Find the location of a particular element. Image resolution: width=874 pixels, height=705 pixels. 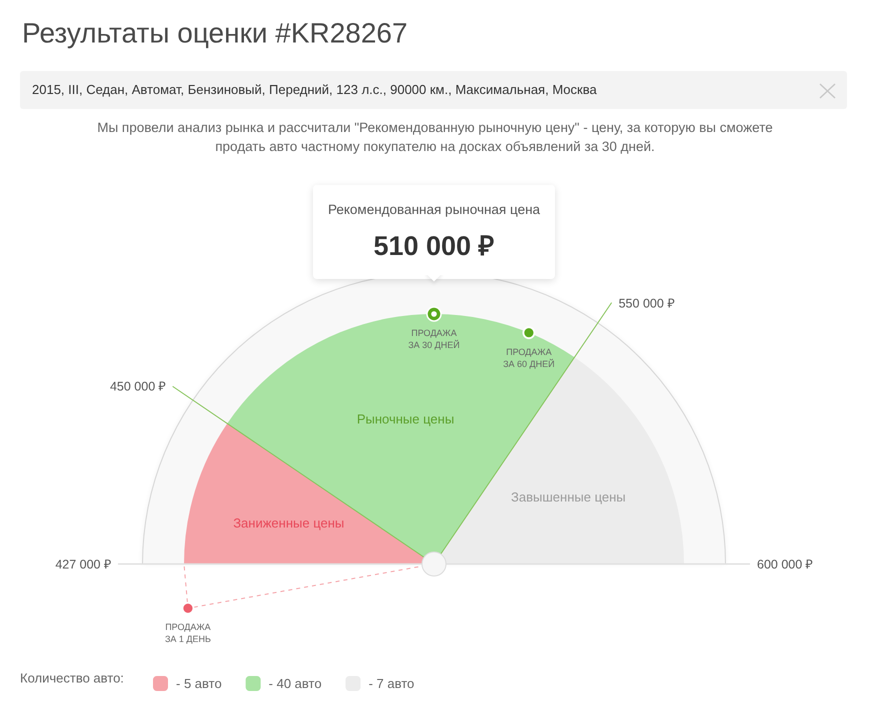

text: 450 000 ₽ is located at coordinates (138, 386).